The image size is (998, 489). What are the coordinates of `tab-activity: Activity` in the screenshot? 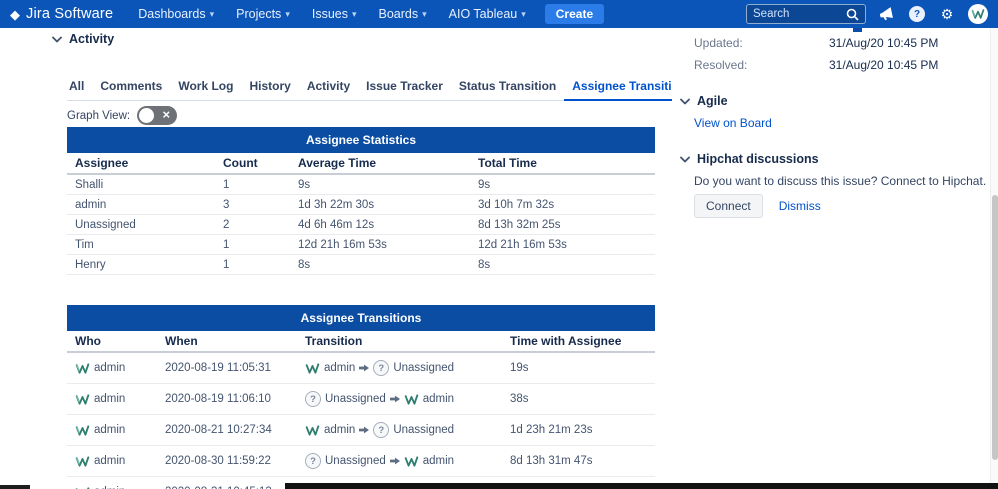 It's located at (328, 86).